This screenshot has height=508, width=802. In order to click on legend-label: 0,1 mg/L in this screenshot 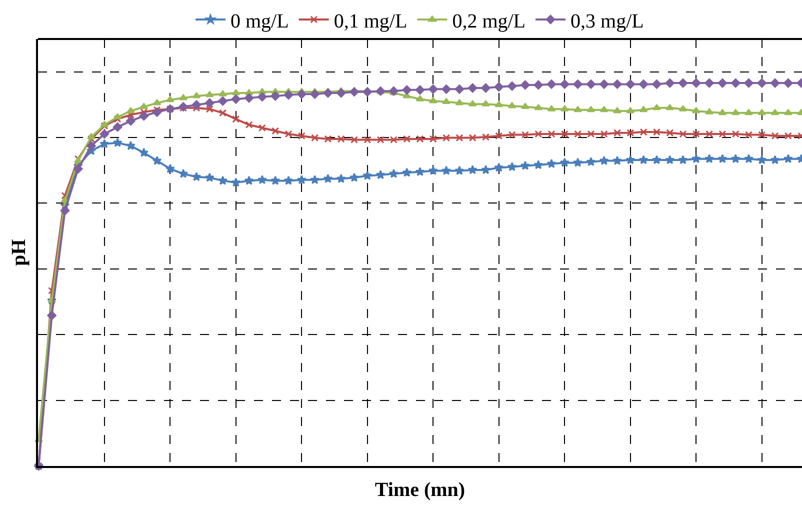, I will do `click(371, 21)`.